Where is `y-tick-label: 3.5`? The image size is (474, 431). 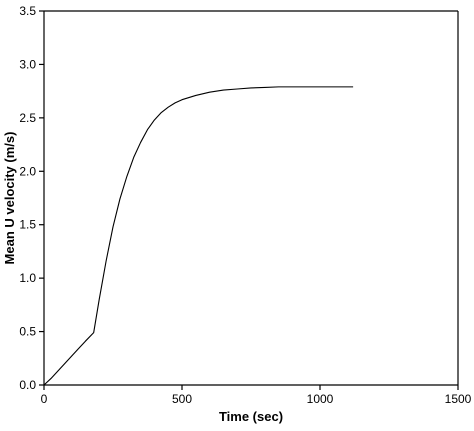 y-tick-label: 3.5 is located at coordinates (27, 11).